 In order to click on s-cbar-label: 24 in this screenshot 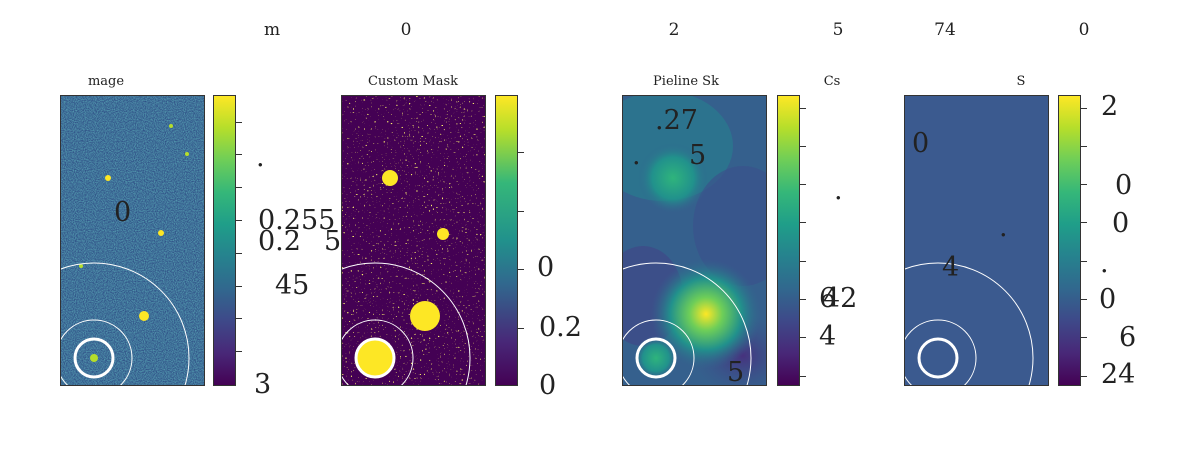, I will do `click(1118, 374)`.